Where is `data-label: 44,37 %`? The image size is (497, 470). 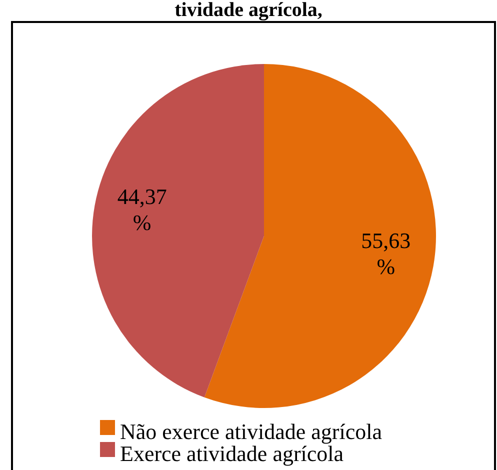
data-label: 44,37 % is located at coordinates (142, 210).